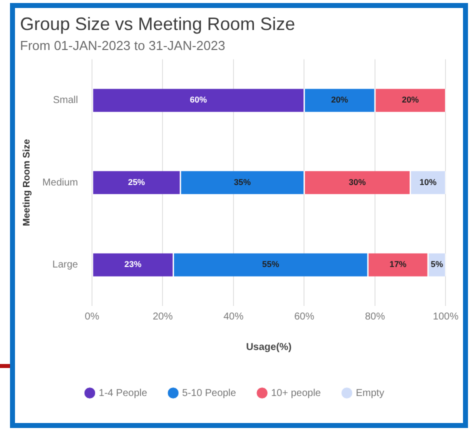 This screenshot has width=472, height=430. Describe the element at coordinates (162, 316) in the screenshot. I see `x-tick-label: 20%` at that location.